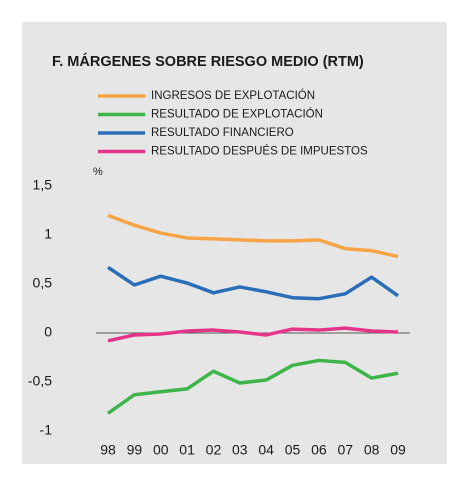 The image size is (469, 486). What do you see at coordinates (135, 450) in the screenshot?
I see `x-tick-label: 99` at bounding box center [135, 450].